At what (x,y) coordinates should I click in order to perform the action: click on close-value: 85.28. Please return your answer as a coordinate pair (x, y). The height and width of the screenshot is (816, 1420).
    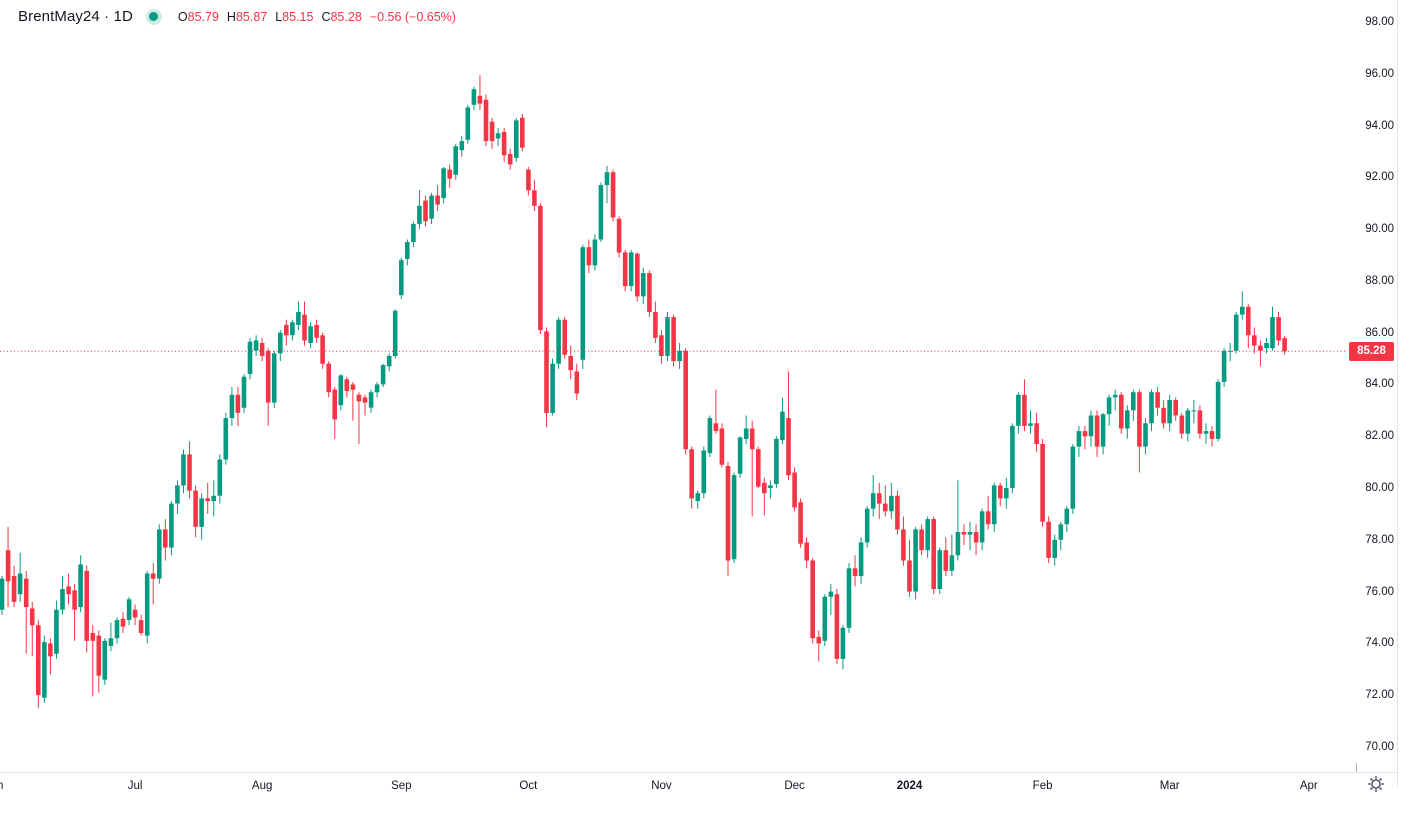
    Looking at the image, I should click on (346, 16).